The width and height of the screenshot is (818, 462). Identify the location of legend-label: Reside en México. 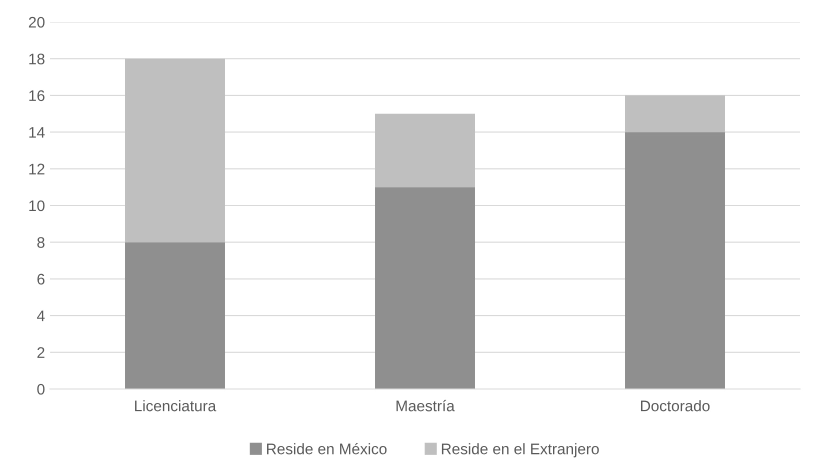
(327, 448).